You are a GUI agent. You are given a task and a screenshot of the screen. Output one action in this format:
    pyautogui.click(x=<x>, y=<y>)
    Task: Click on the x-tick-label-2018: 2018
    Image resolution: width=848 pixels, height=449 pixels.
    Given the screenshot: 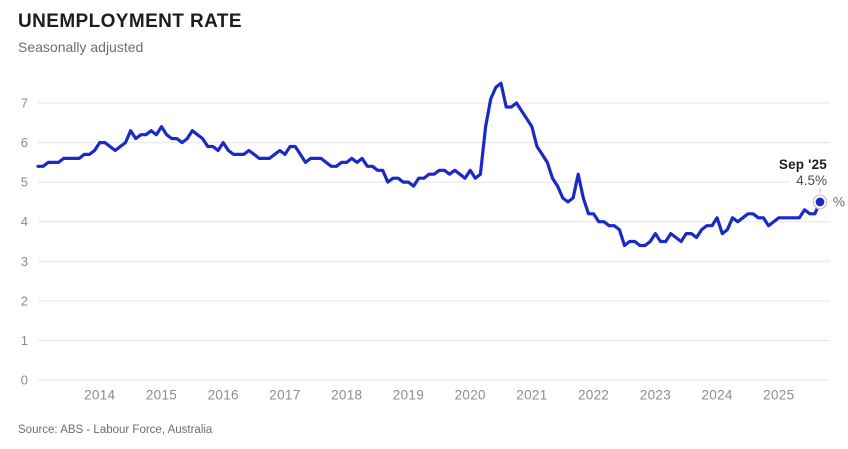 What is the action you would take?
    pyautogui.click(x=346, y=395)
    